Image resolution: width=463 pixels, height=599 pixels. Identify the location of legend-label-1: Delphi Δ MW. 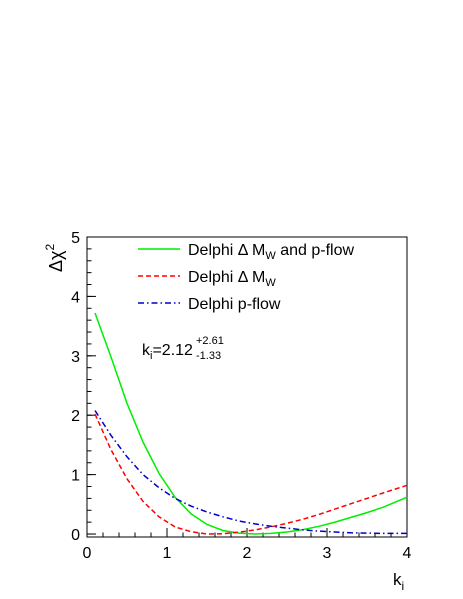
(232, 279).